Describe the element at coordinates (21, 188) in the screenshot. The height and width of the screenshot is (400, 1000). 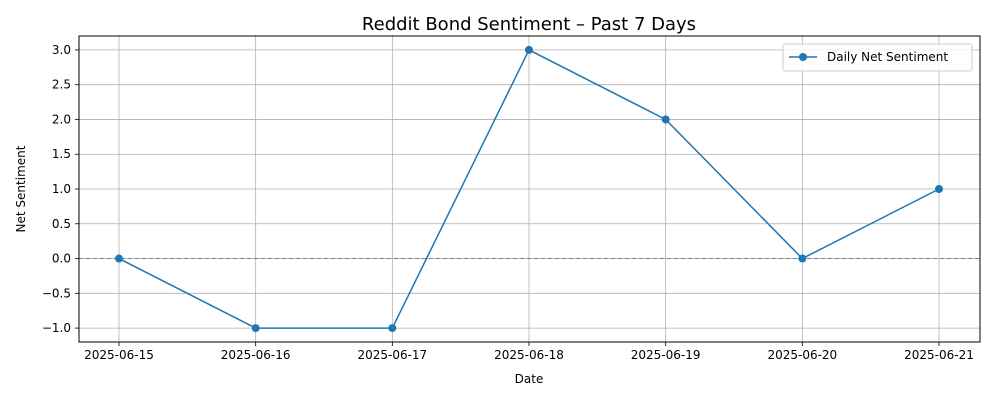
I see `y-axis-title: Net Sentiment` at that location.